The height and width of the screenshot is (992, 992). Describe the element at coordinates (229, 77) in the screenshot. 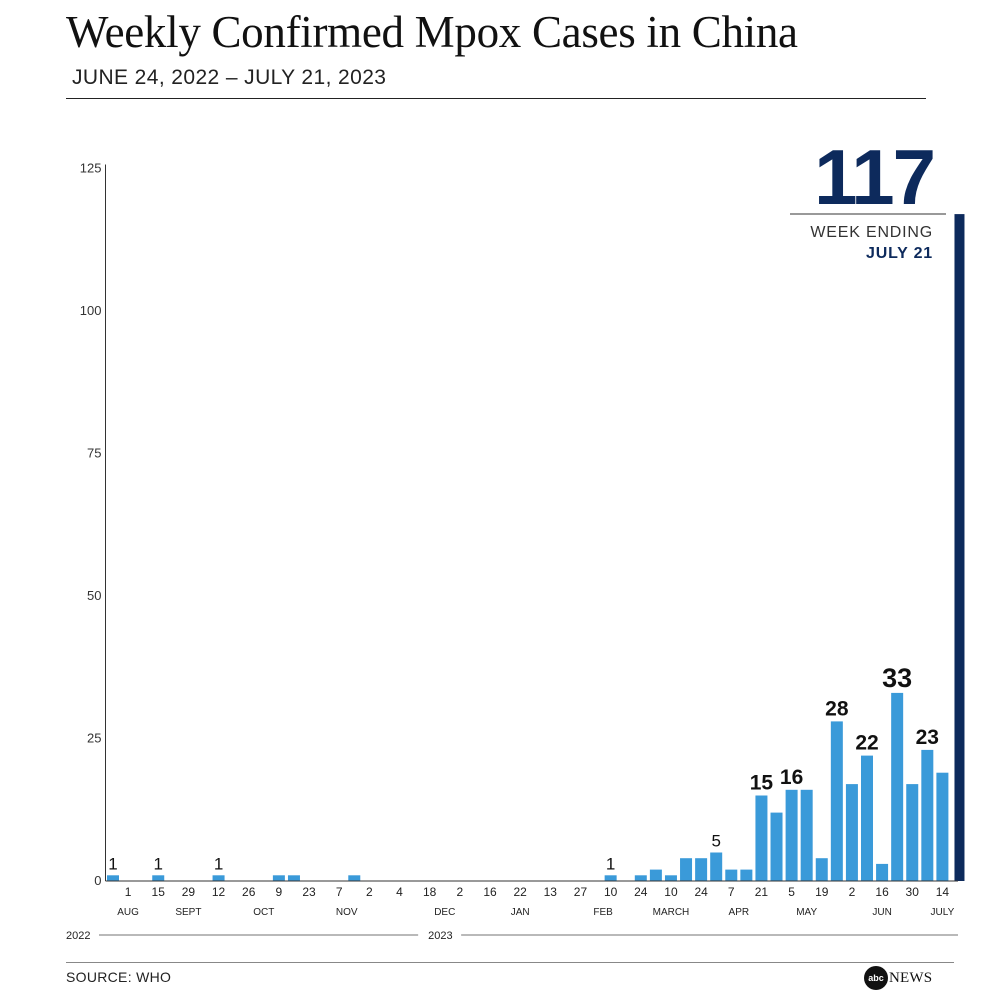

I see `chart-subtitle: JUNE 24, 2022 – JULY 21, 2023` at that location.